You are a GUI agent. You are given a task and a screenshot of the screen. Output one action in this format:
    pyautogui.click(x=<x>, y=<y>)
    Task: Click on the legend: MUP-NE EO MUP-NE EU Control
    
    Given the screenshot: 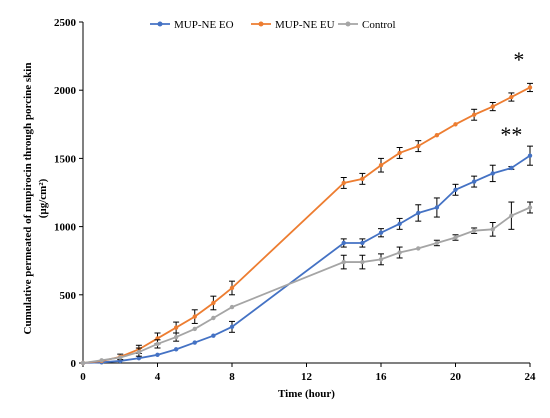 What is the action you would take?
    pyautogui.click(x=273, y=25)
    